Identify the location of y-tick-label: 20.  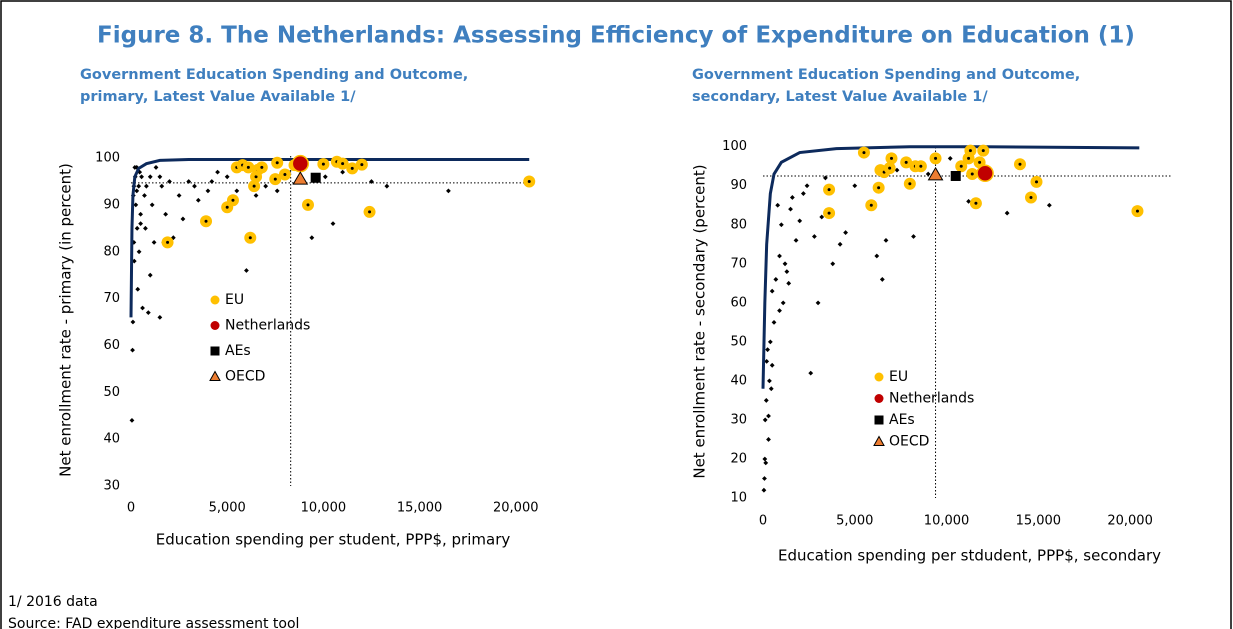
(738, 458).